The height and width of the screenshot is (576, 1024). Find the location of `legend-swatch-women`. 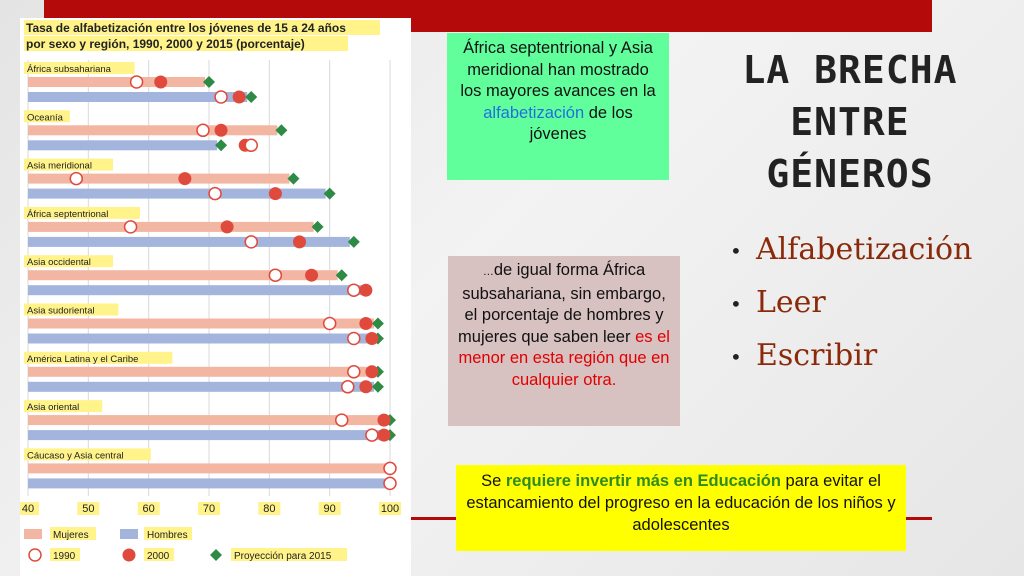

legend-swatch-women is located at coordinates (33, 534).